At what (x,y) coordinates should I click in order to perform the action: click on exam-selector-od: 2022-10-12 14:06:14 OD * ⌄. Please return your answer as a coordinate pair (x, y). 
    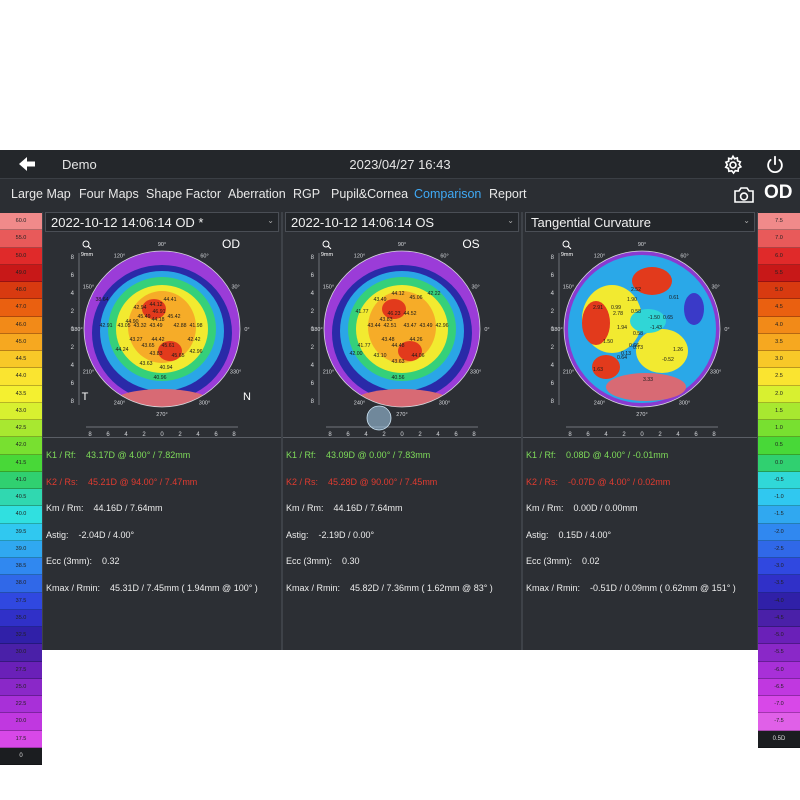
    Looking at the image, I should click on (162, 222).